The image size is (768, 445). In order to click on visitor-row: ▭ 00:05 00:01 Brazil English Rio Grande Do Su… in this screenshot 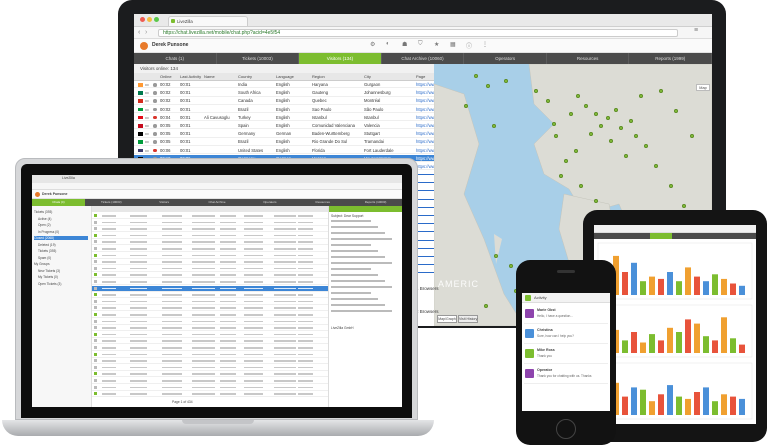, I will do `click(284, 142)`.